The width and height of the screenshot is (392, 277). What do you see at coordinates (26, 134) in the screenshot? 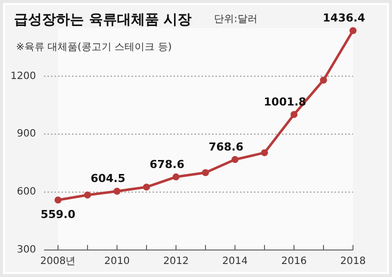
I see `y-tick-label: 900` at bounding box center [26, 134].